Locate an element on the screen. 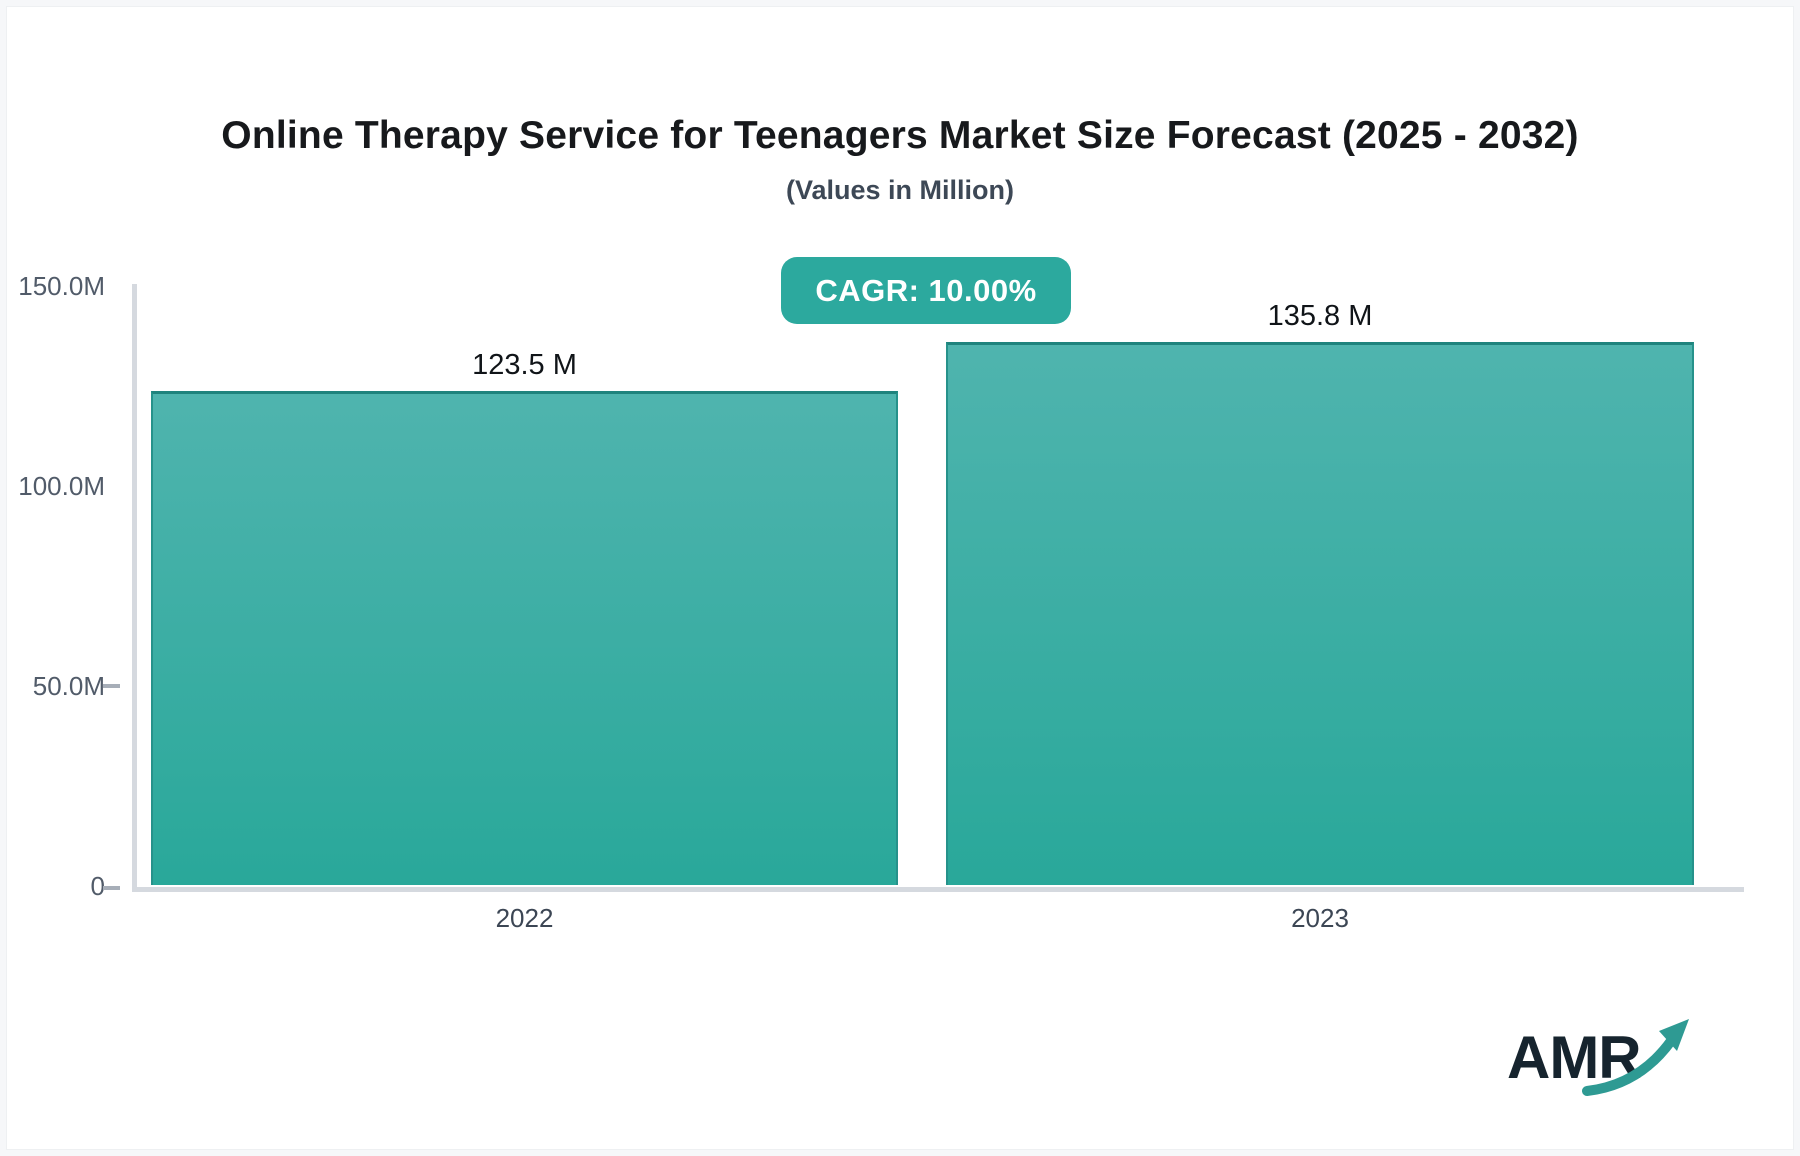 The height and width of the screenshot is (1156, 1800). x-axis-label-2023: 2023 is located at coordinates (1320, 918).